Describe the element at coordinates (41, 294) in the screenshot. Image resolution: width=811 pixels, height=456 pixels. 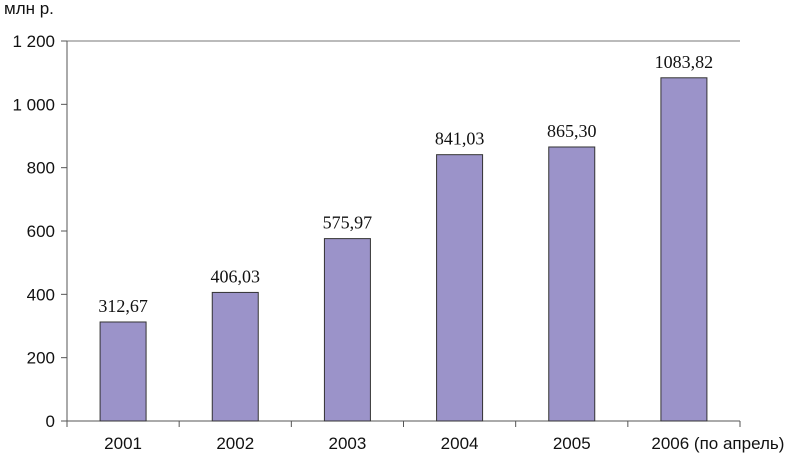
I see `y-tick-label: 400` at that location.